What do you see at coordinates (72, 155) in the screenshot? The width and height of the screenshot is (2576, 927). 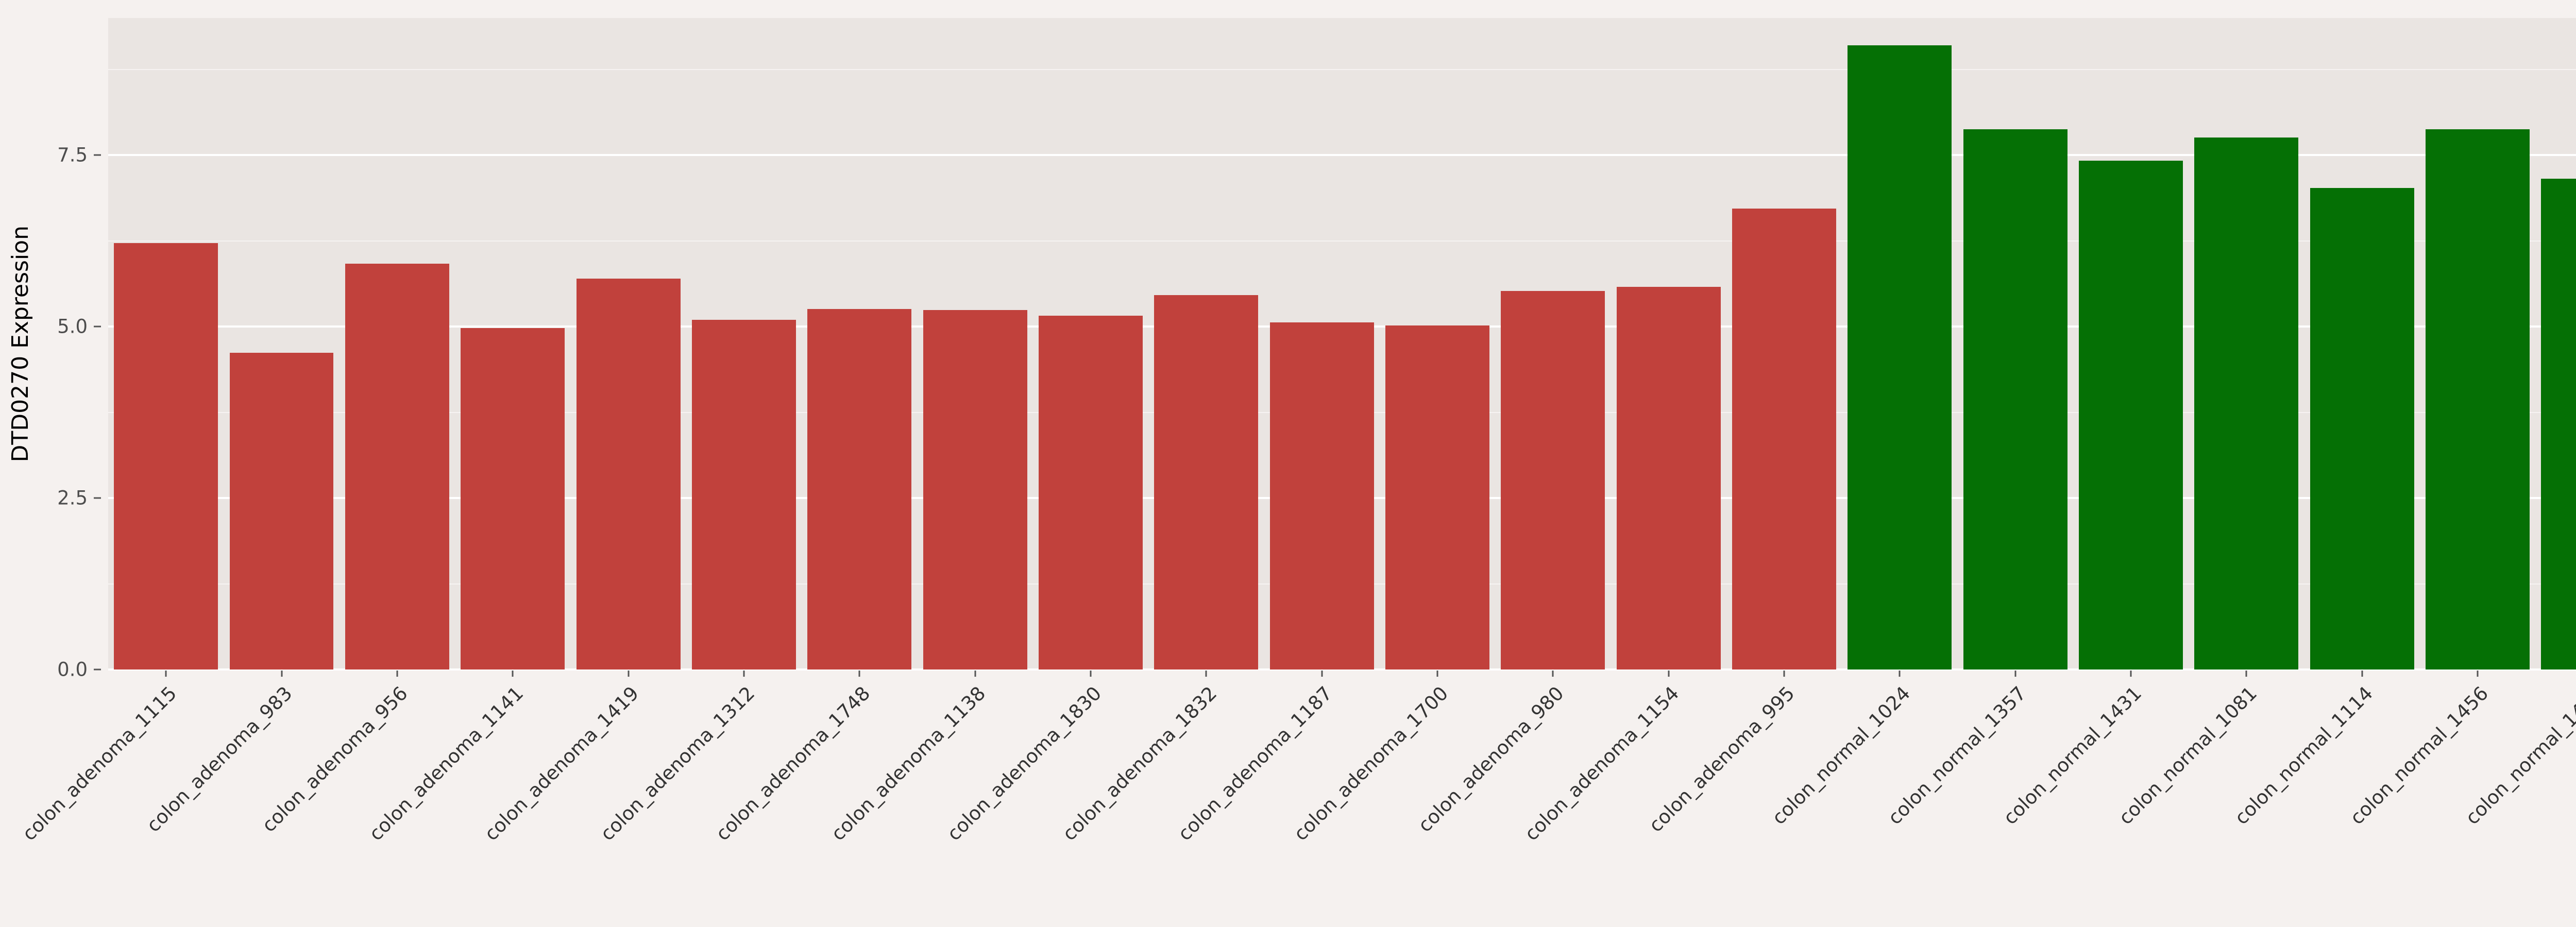 I see `y-tick-label: 7.5` at bounding box center [72, 155].